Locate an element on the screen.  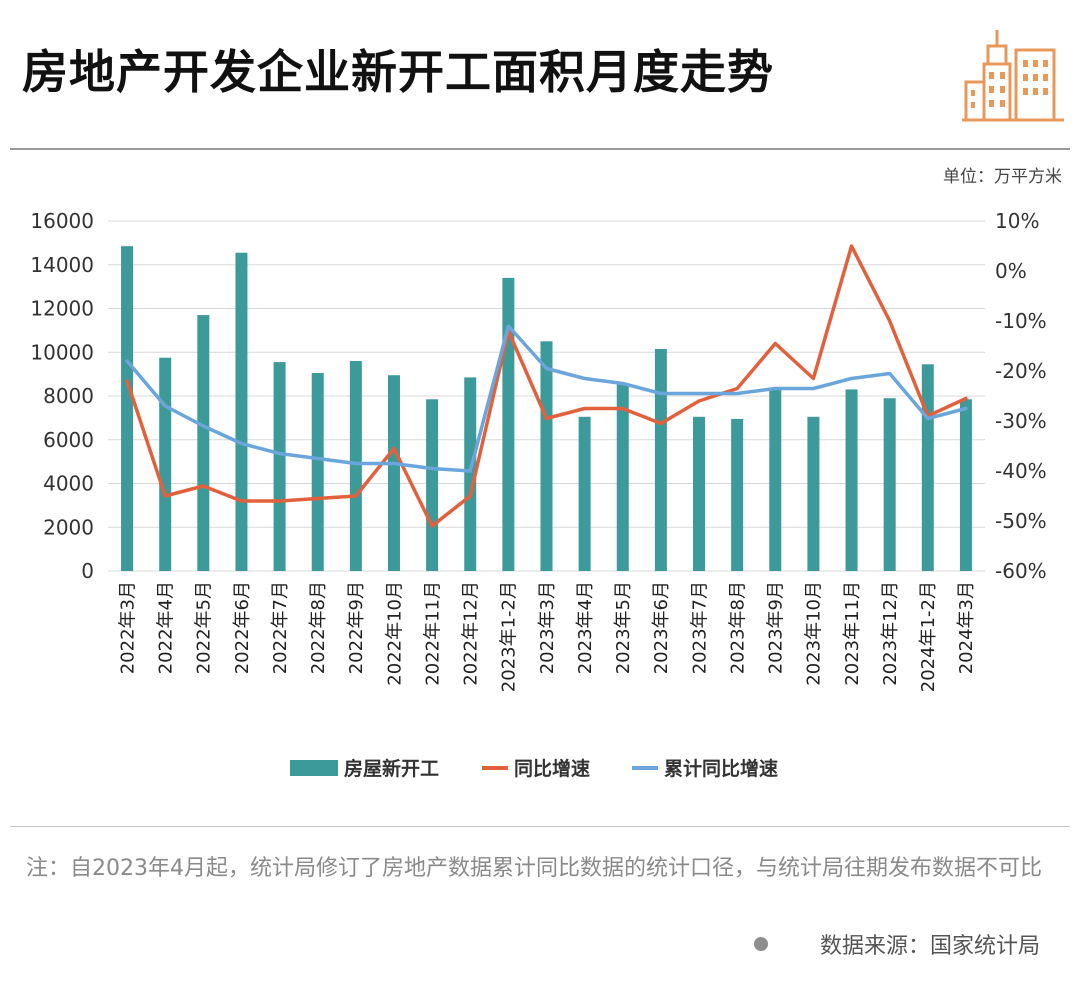
x-tick-label: 2022年9月 is located at coordinates (356, 627).